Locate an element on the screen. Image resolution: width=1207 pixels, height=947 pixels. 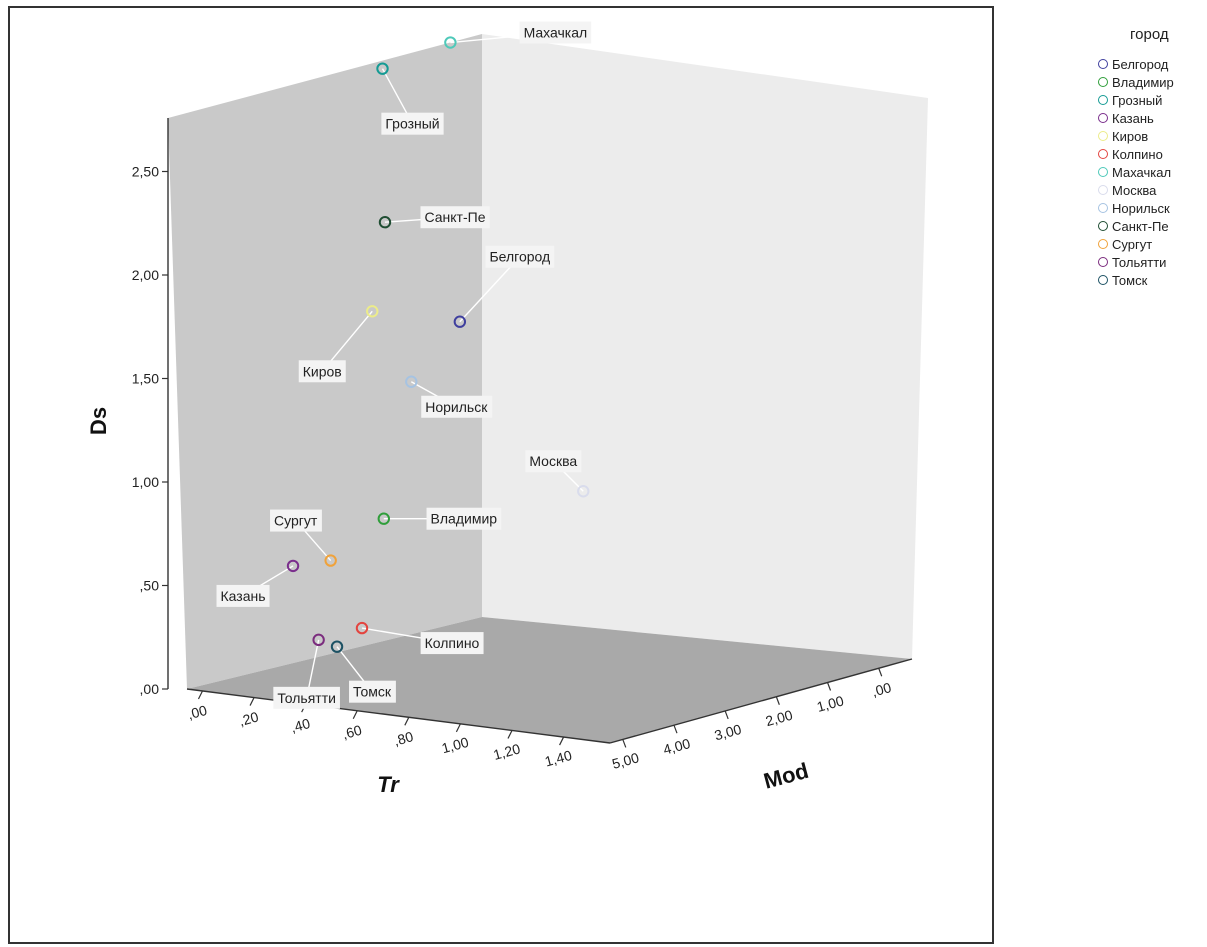
mod-axis-title: Mod is located at coordinates (786, 776).